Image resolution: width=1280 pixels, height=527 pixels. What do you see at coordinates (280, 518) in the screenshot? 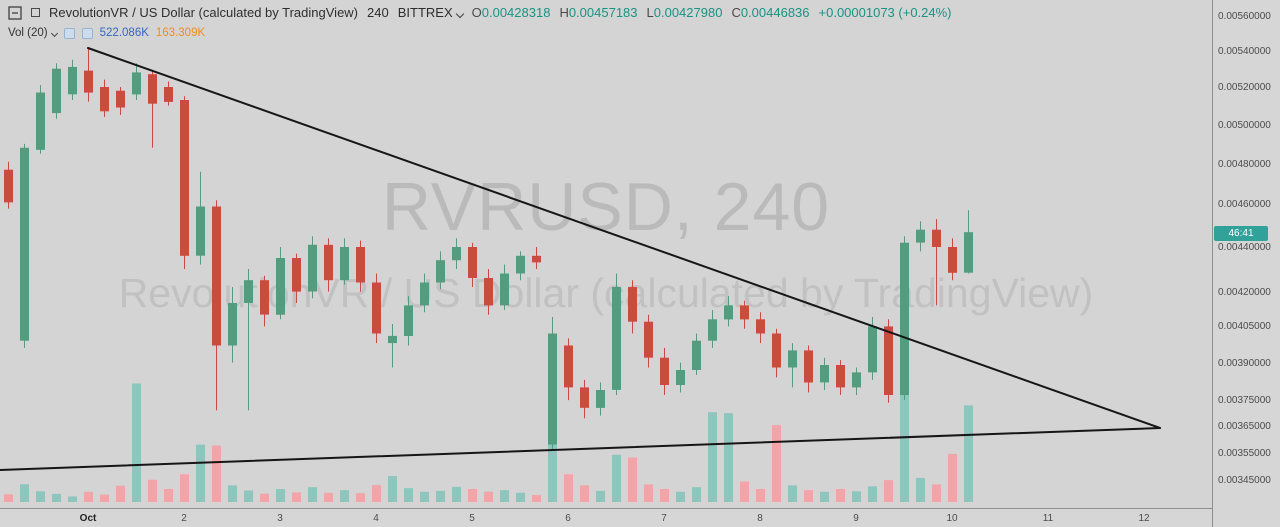
I see `time-tick-label: 3` at bounding box center [280, 518].